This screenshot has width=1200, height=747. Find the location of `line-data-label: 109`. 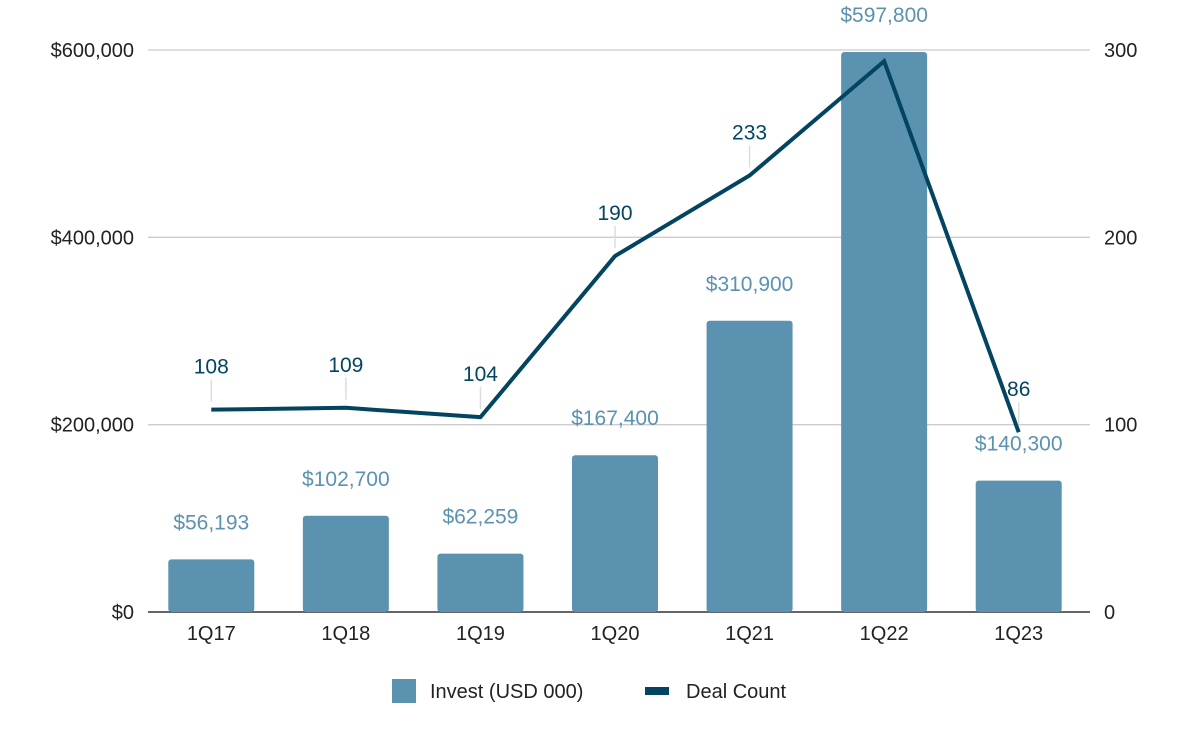

line-data-label: 109 is located at coordinates (345, 365).